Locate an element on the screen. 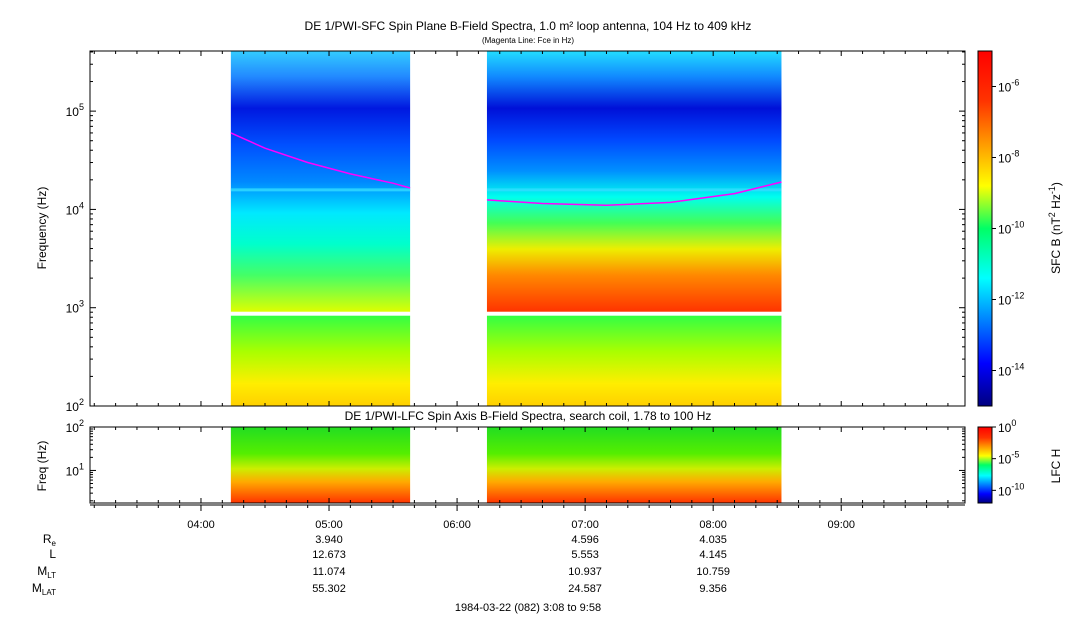 The width and height of the screenshot is (1083, 625). sfc-colorbar-tick-label: 10⁻⁸ is located at coordinates (1008, 157).